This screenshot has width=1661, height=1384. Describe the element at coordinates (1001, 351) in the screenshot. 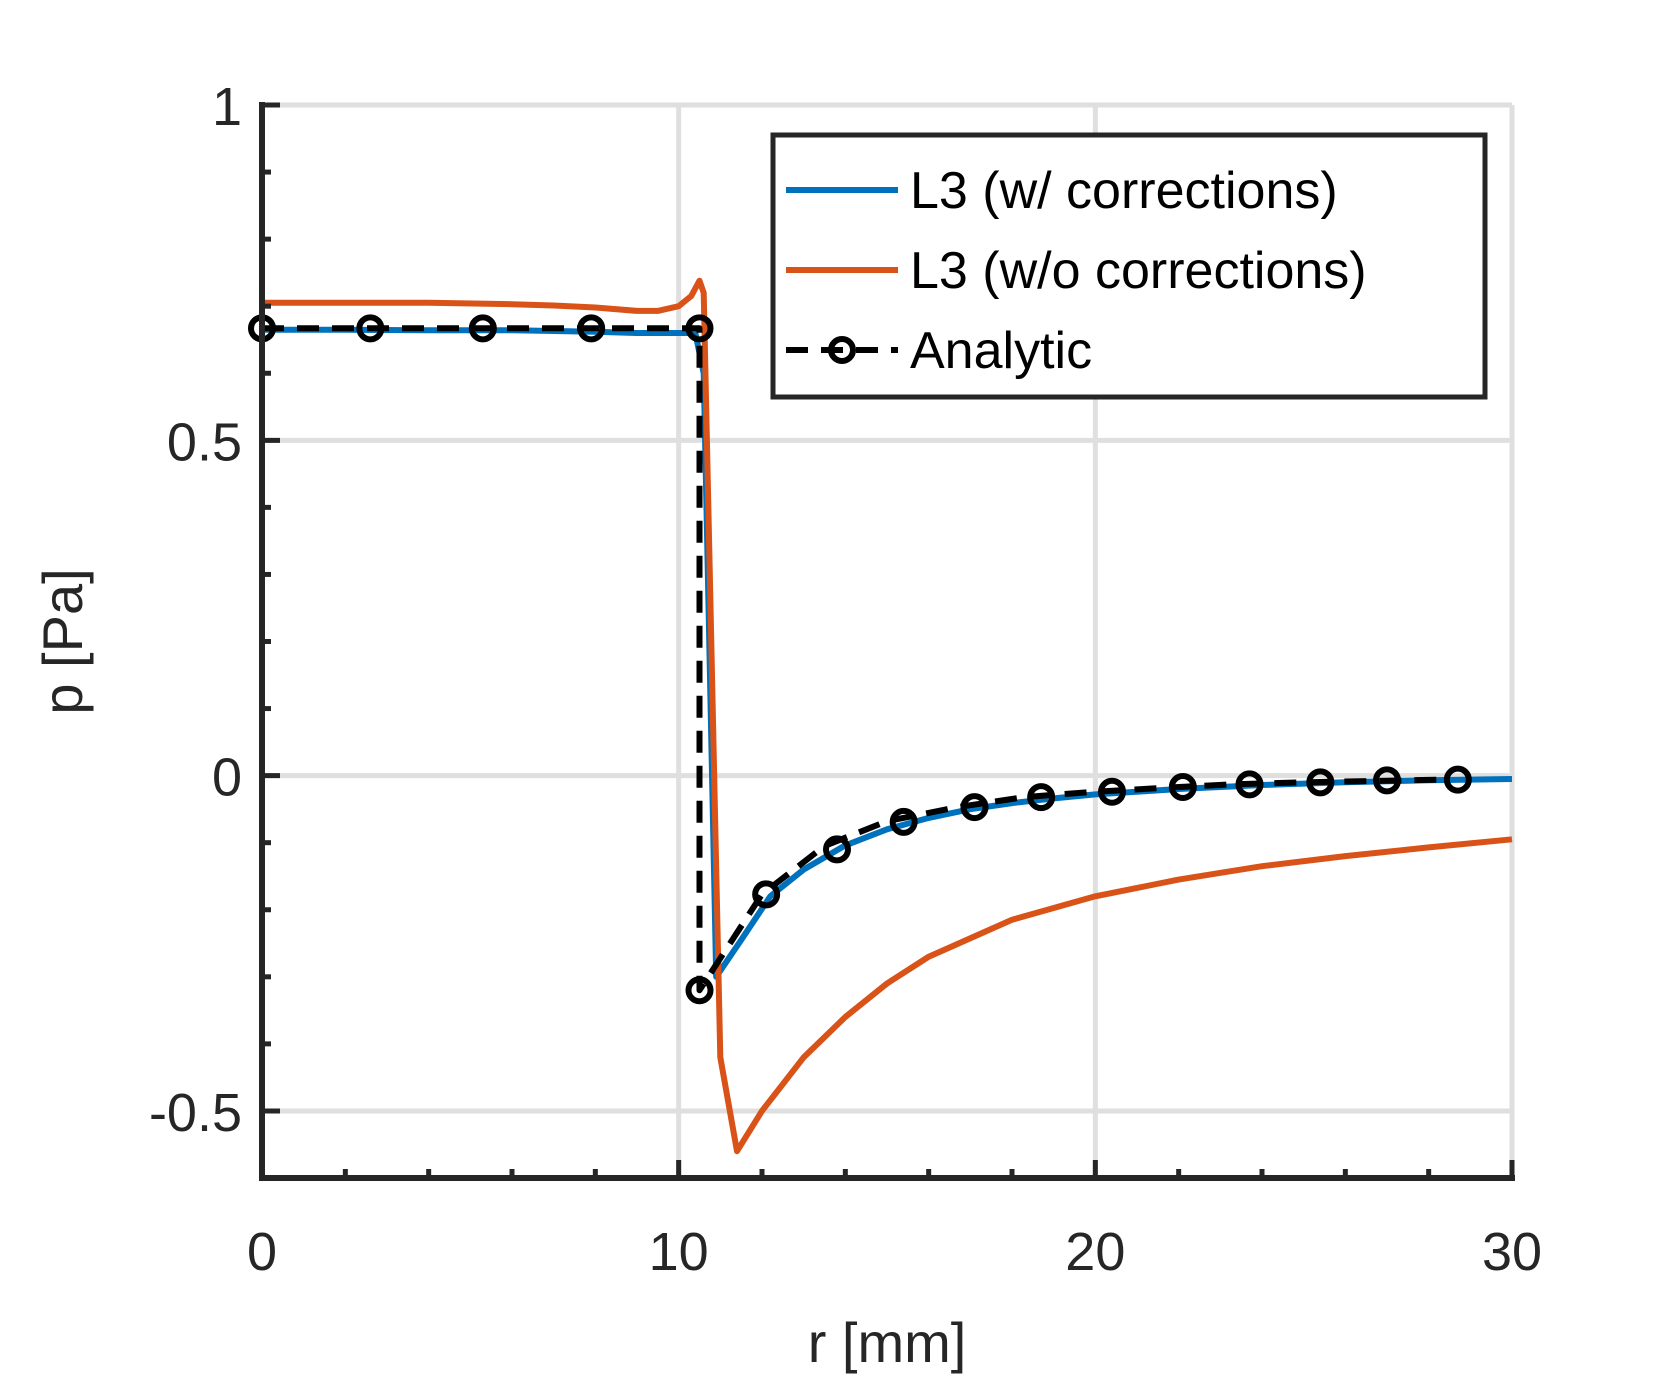

I see `legend-label-2: Analytic` at that location.